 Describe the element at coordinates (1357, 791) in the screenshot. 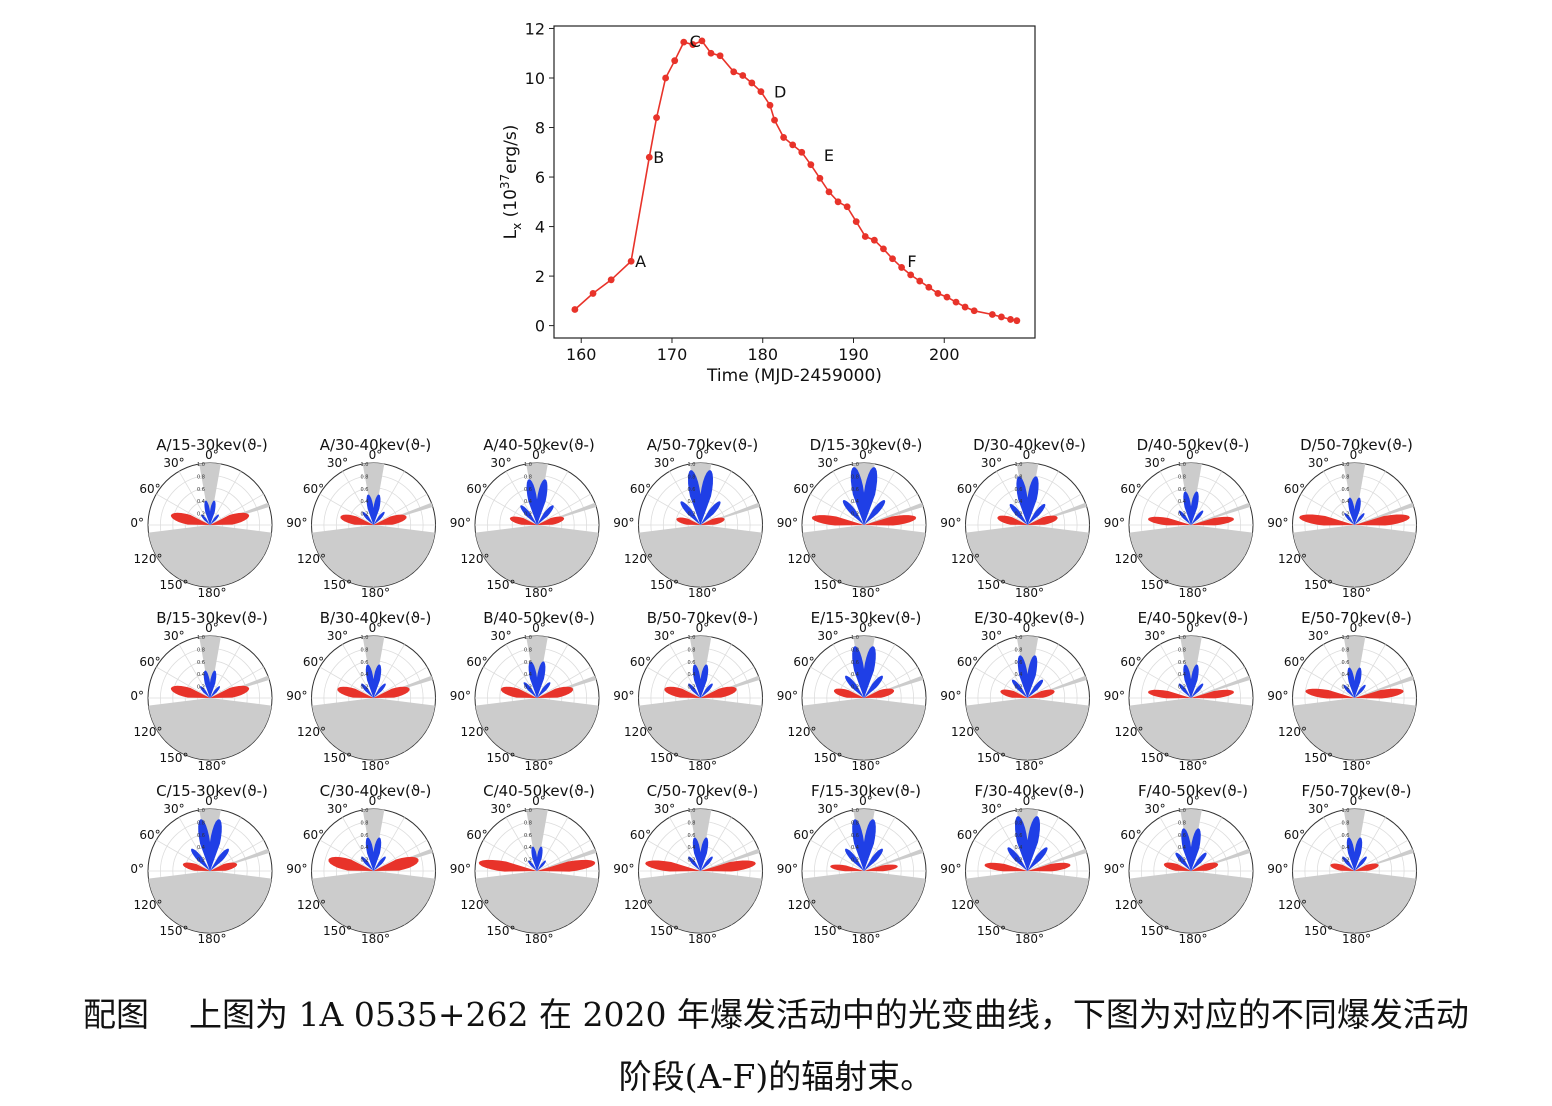

I see `panel-title: F/50-70kev(ϑ-)` at that location.